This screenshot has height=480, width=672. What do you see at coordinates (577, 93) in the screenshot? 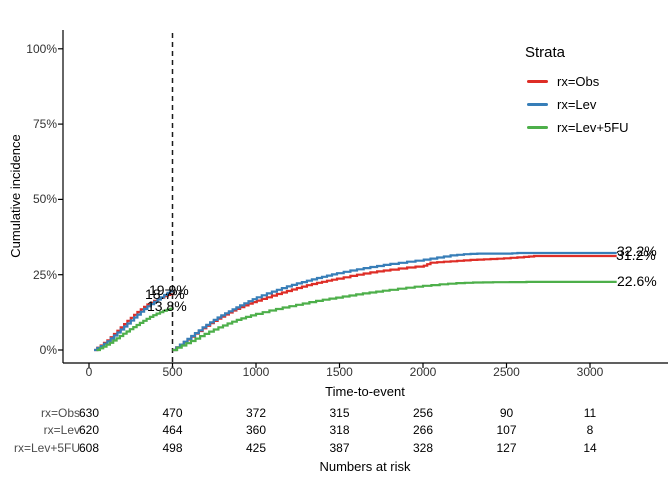
I see `legend: Strata rx=Obs rx=Lev rx=Lev+5FU` at bounding box center [577, 93].